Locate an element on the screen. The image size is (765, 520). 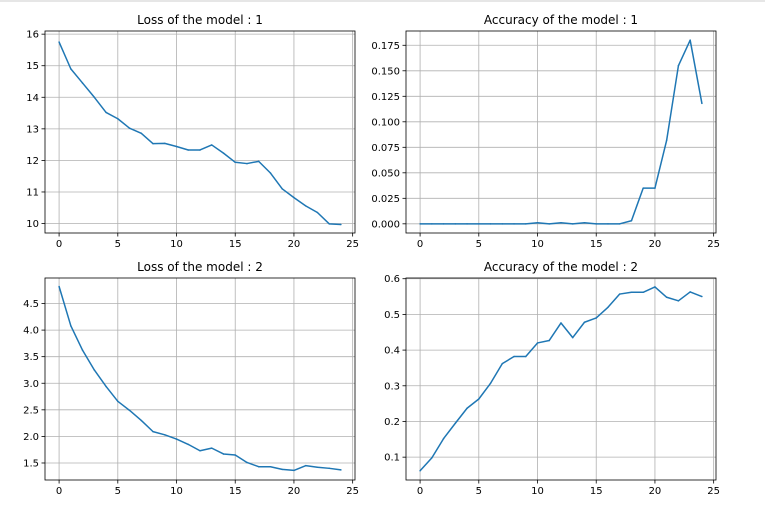
y-tick-label: 0.050 is located at coordinates (385, 173).